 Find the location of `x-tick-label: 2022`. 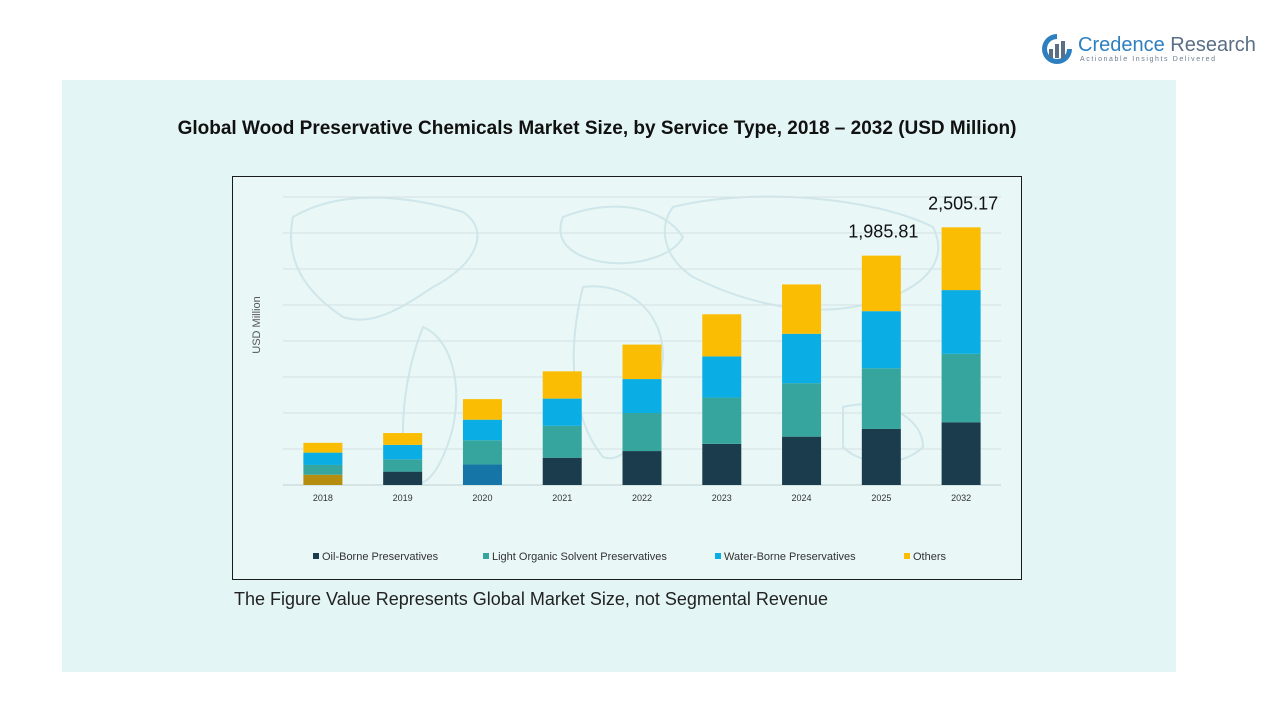

x-tick-label: 2022 is located at coordinates (642, 498).